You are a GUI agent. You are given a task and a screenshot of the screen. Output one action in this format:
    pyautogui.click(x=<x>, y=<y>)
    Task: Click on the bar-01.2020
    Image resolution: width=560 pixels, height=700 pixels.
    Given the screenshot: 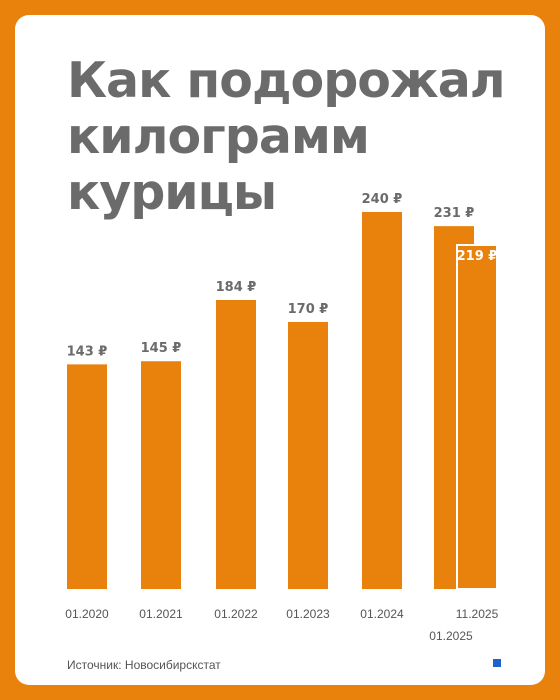 What is the action you would take?
    pyautogui.click(x=87, y=476)
    